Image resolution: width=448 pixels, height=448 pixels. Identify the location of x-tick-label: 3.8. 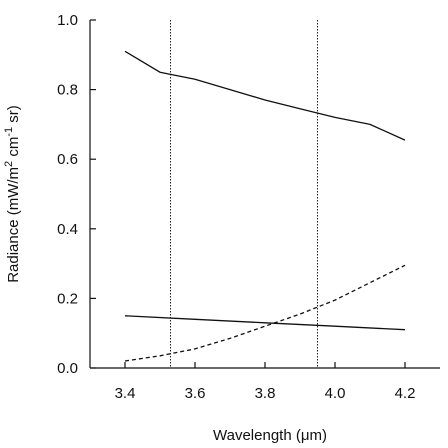
(265, 393).